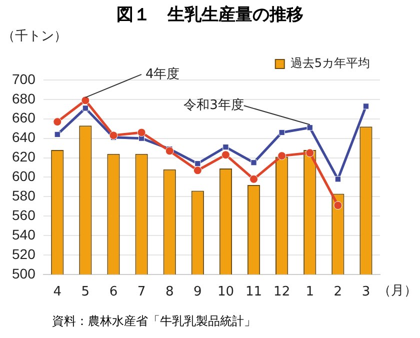 The image size is (420, 338). Describe the element at coordinates (24, 214) in the screenshot. I see `y-tick-label: 560` at that location.